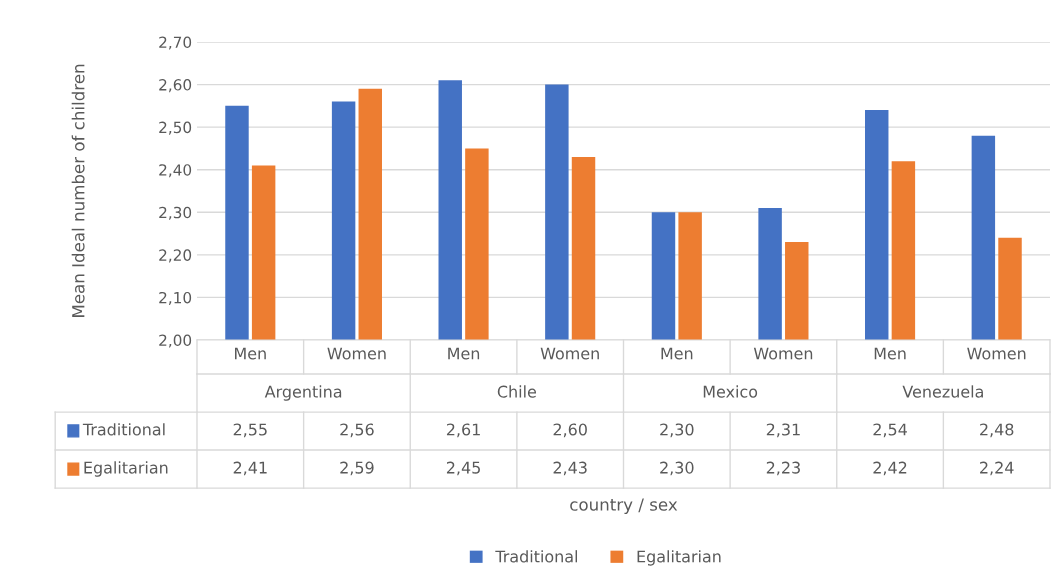 This screenshot has width=1064, height=580. What do you see at coordinates (570, 468) in the screenshot?
I see `data-label: 2,43` at bounding box center [570, 468].